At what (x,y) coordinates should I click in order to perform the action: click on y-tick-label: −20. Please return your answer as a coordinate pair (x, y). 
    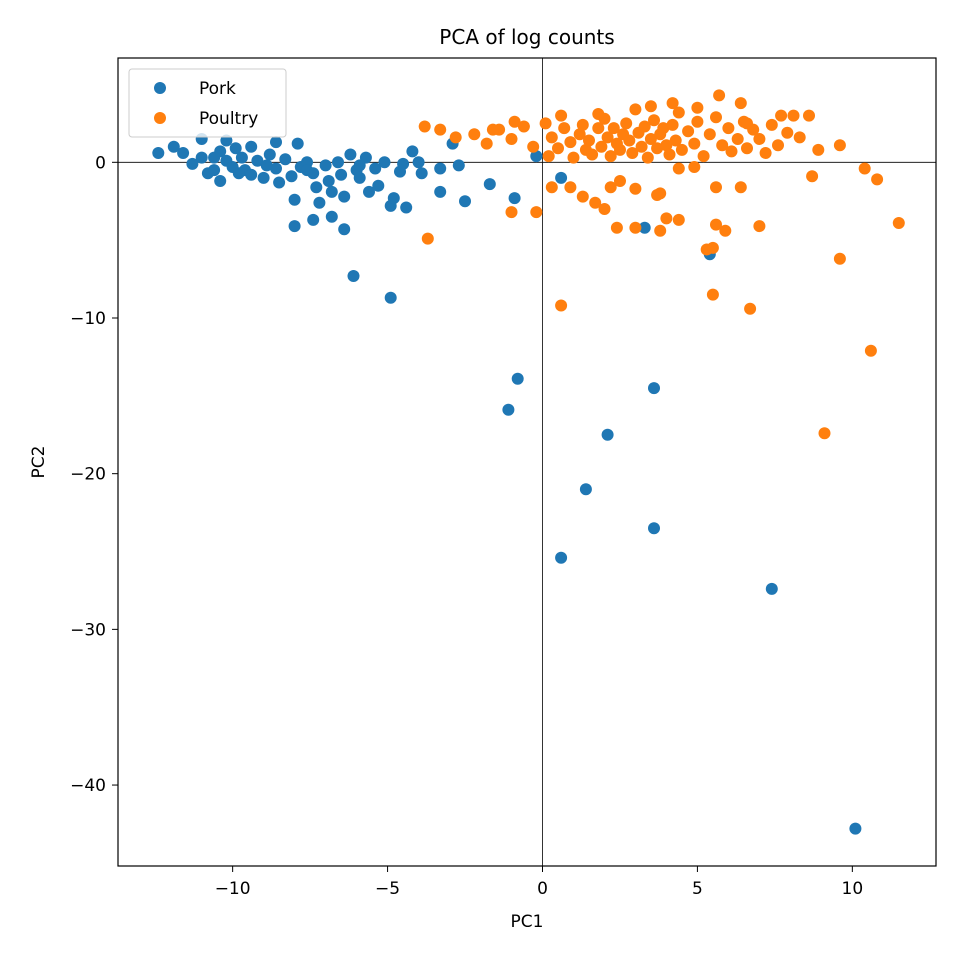
    Looking at the image, I should click on (88, 475).